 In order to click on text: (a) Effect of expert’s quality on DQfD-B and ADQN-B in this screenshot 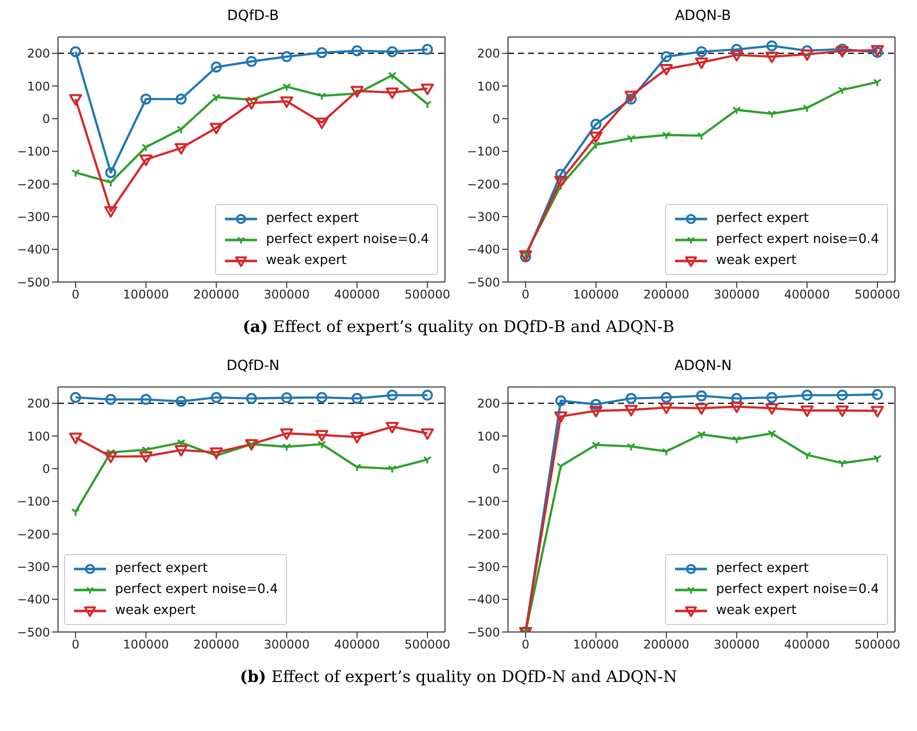, I will do `click(459, 327)`.